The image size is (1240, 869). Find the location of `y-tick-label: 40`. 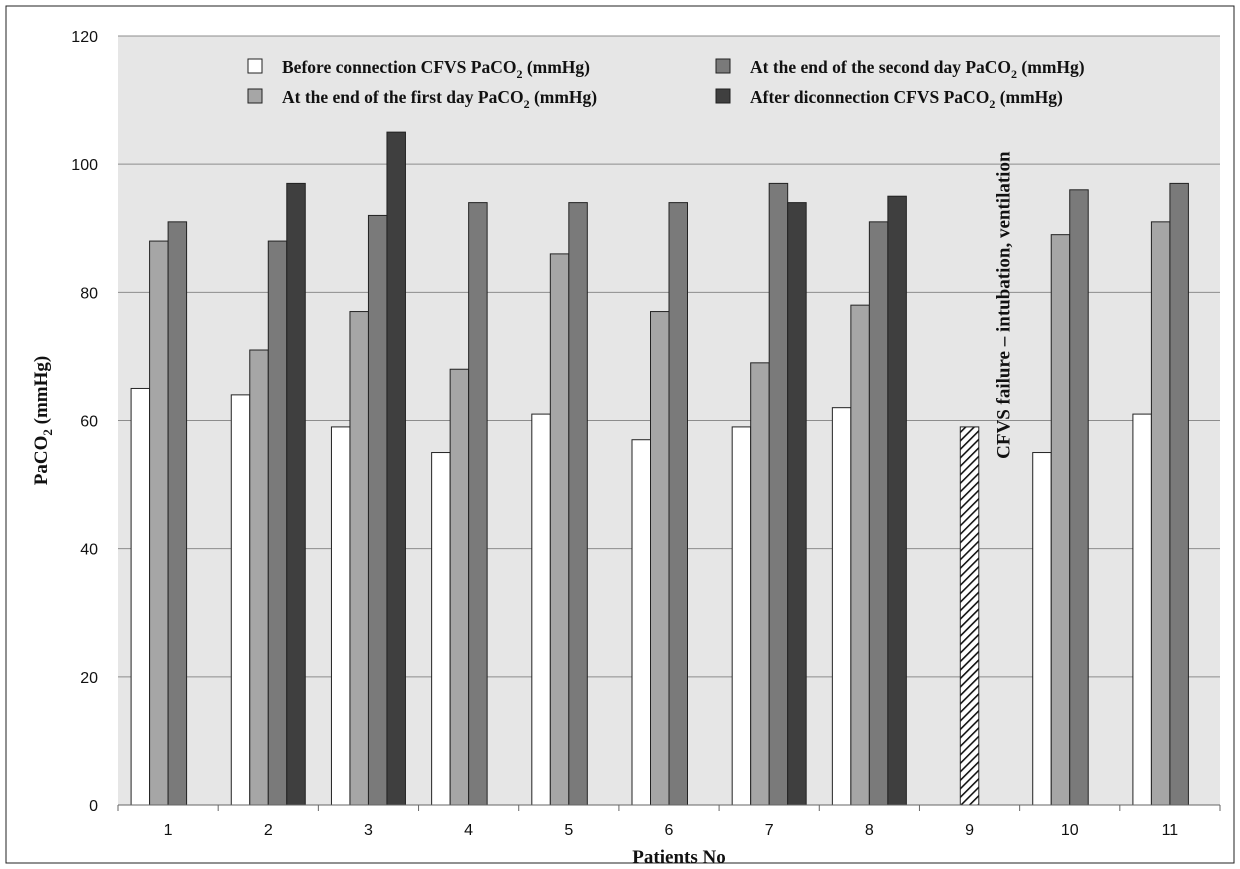

y-tick-label: 40 is located at coordinates (89, 550).